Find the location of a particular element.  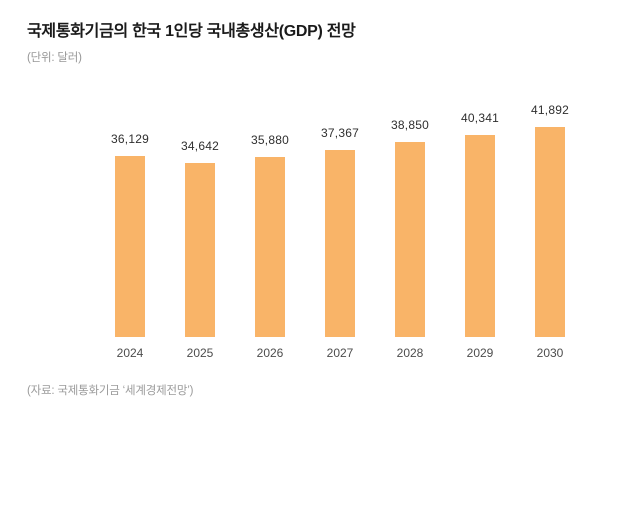

bar-group-2027: 37,367 is located at coordinates (340, 231).